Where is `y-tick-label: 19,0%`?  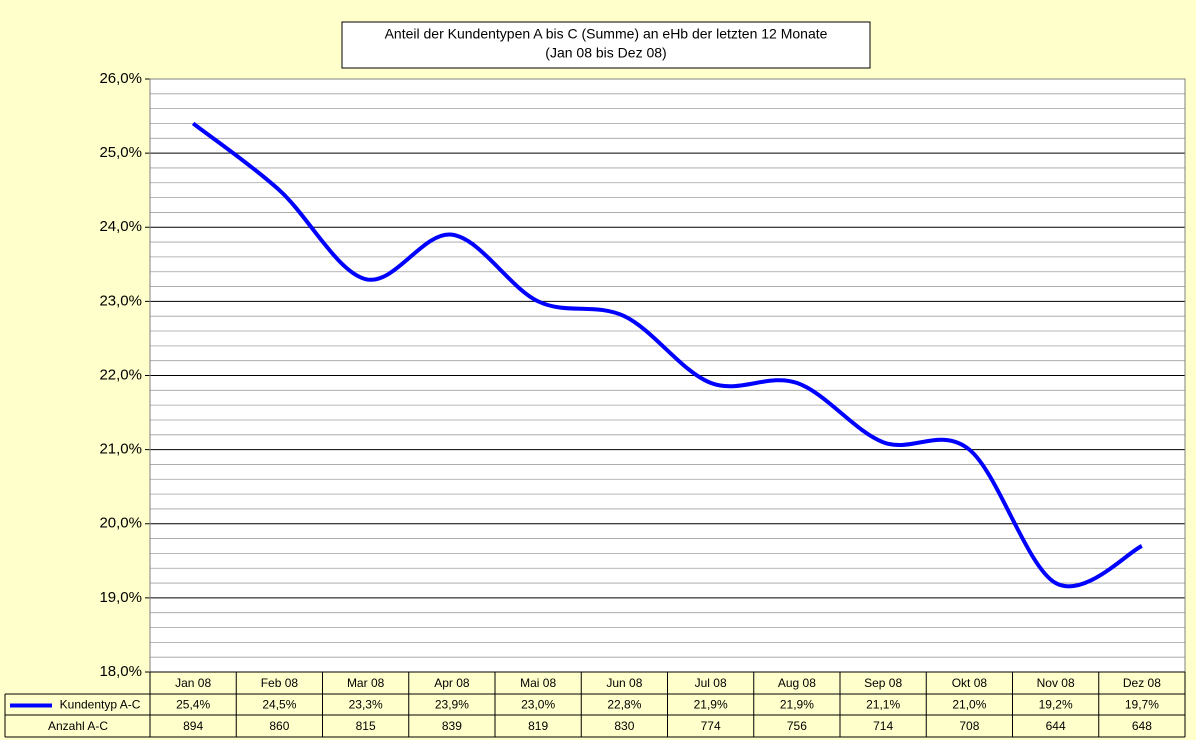
y-tick-label: 19,0% is located at coordinates (120, 597).